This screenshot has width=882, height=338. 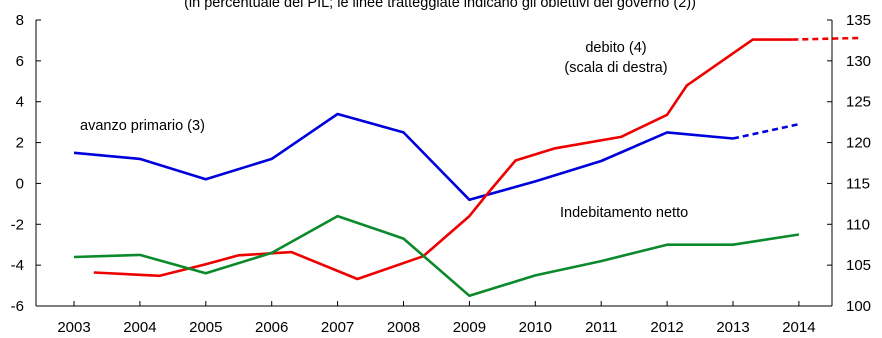 I want to click on left-tick-label: 2, so click(x=20, y=143).